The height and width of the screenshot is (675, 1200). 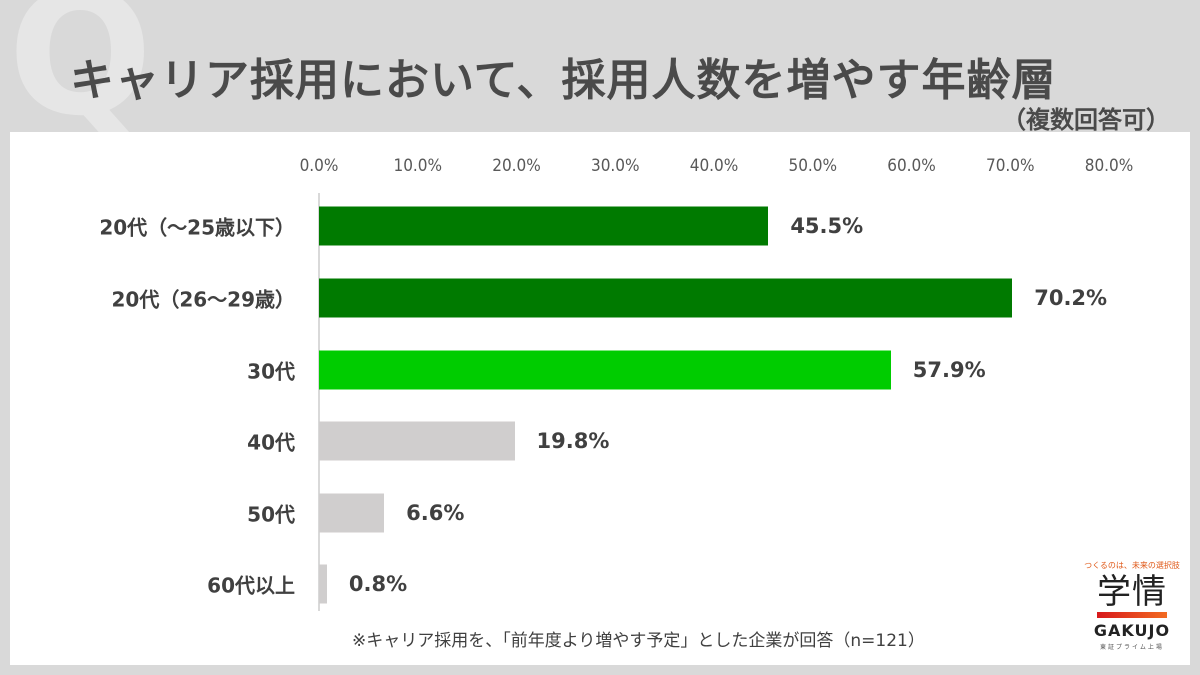 I want to click on x-axis-tick: 0.0%, so click(x=319, y=166).